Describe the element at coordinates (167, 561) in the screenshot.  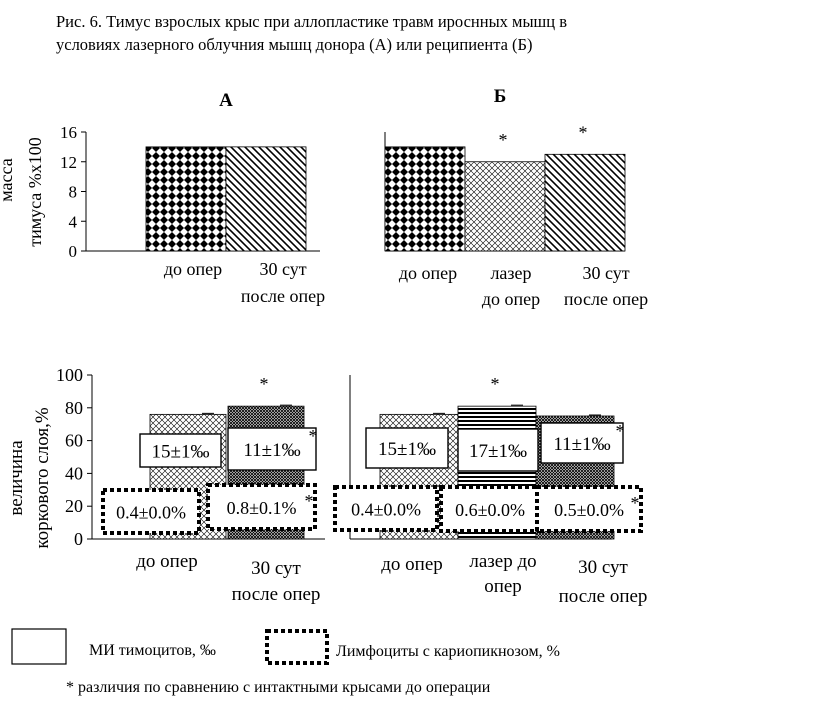
I see `panel-bottom-A-category-label-1: до опер` at that location.